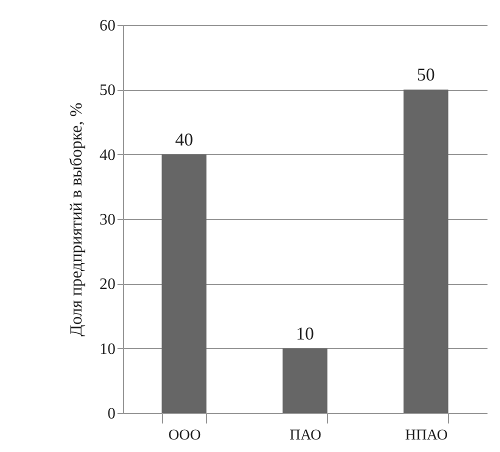 The height and width of the screenshot is (452, 500). What do you see at coordinates (306, 436) in the screenshot?
I see `x-tick-label: ПАО` at bounding box center [306, 436].